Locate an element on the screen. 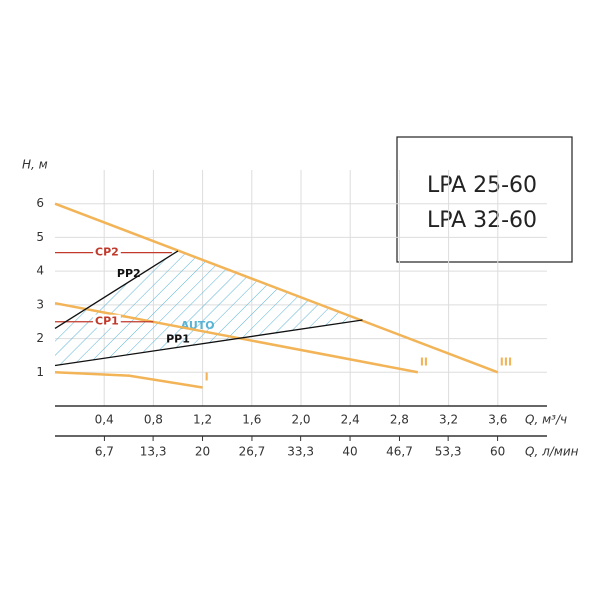 The width and height of the screenshot is (600, 600). y-tick-label: 1 is located at coordinates (40, 372).